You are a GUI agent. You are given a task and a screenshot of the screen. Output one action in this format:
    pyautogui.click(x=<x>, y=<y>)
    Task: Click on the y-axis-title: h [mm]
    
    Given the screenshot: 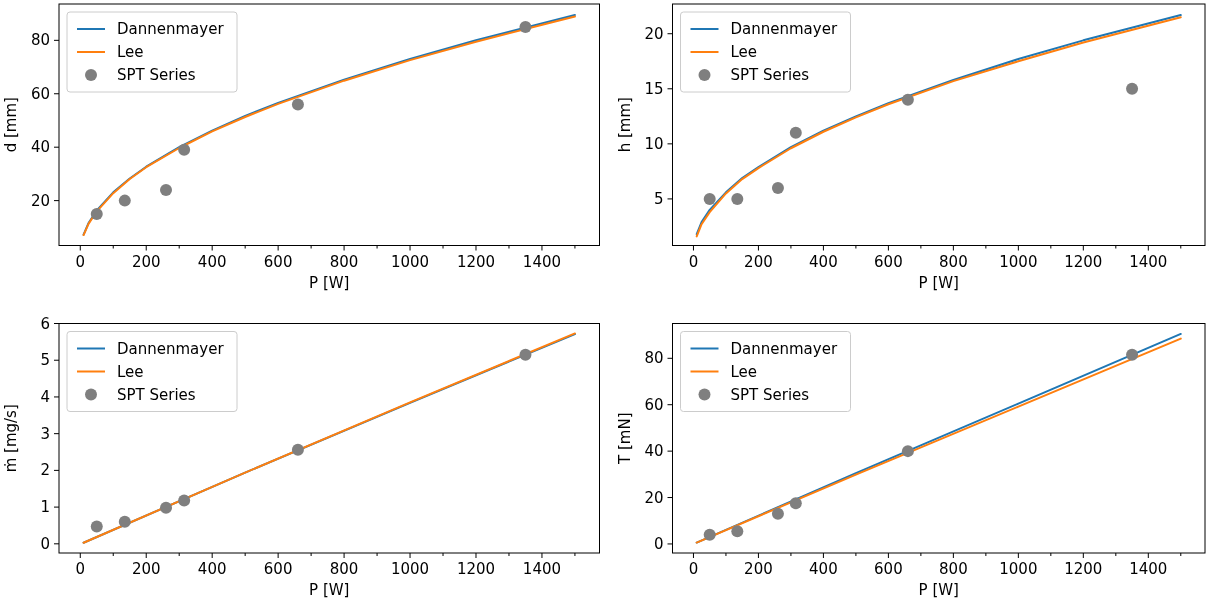 What is the action you would take?
    pyautogui.click(x=624, y=125)
    